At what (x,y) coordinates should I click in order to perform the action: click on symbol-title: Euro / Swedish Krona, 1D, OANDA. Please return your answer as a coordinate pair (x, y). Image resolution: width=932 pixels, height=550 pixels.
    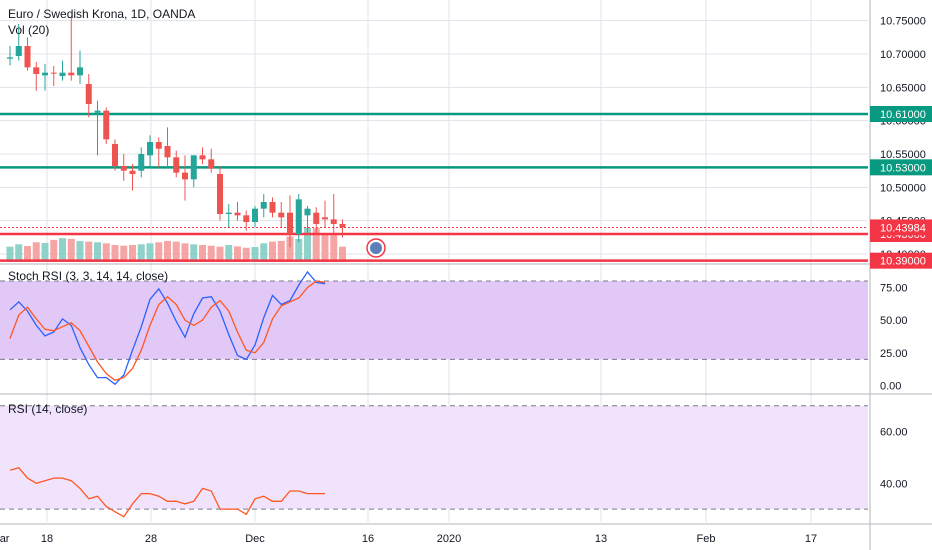
    Looking at the image, I should click on (101, 14).